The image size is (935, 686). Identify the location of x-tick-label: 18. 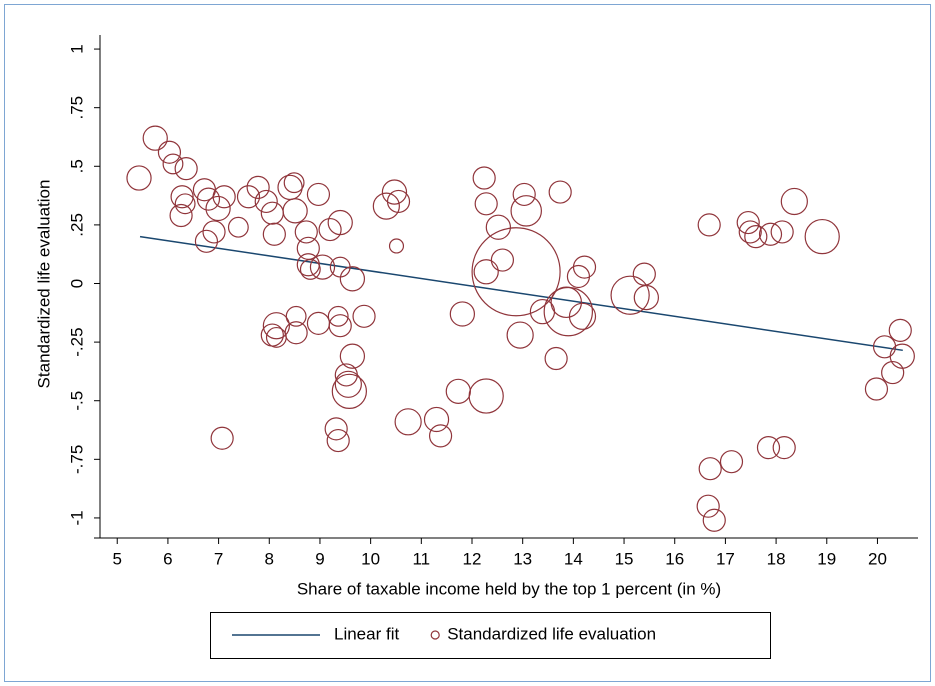
(776, 558).